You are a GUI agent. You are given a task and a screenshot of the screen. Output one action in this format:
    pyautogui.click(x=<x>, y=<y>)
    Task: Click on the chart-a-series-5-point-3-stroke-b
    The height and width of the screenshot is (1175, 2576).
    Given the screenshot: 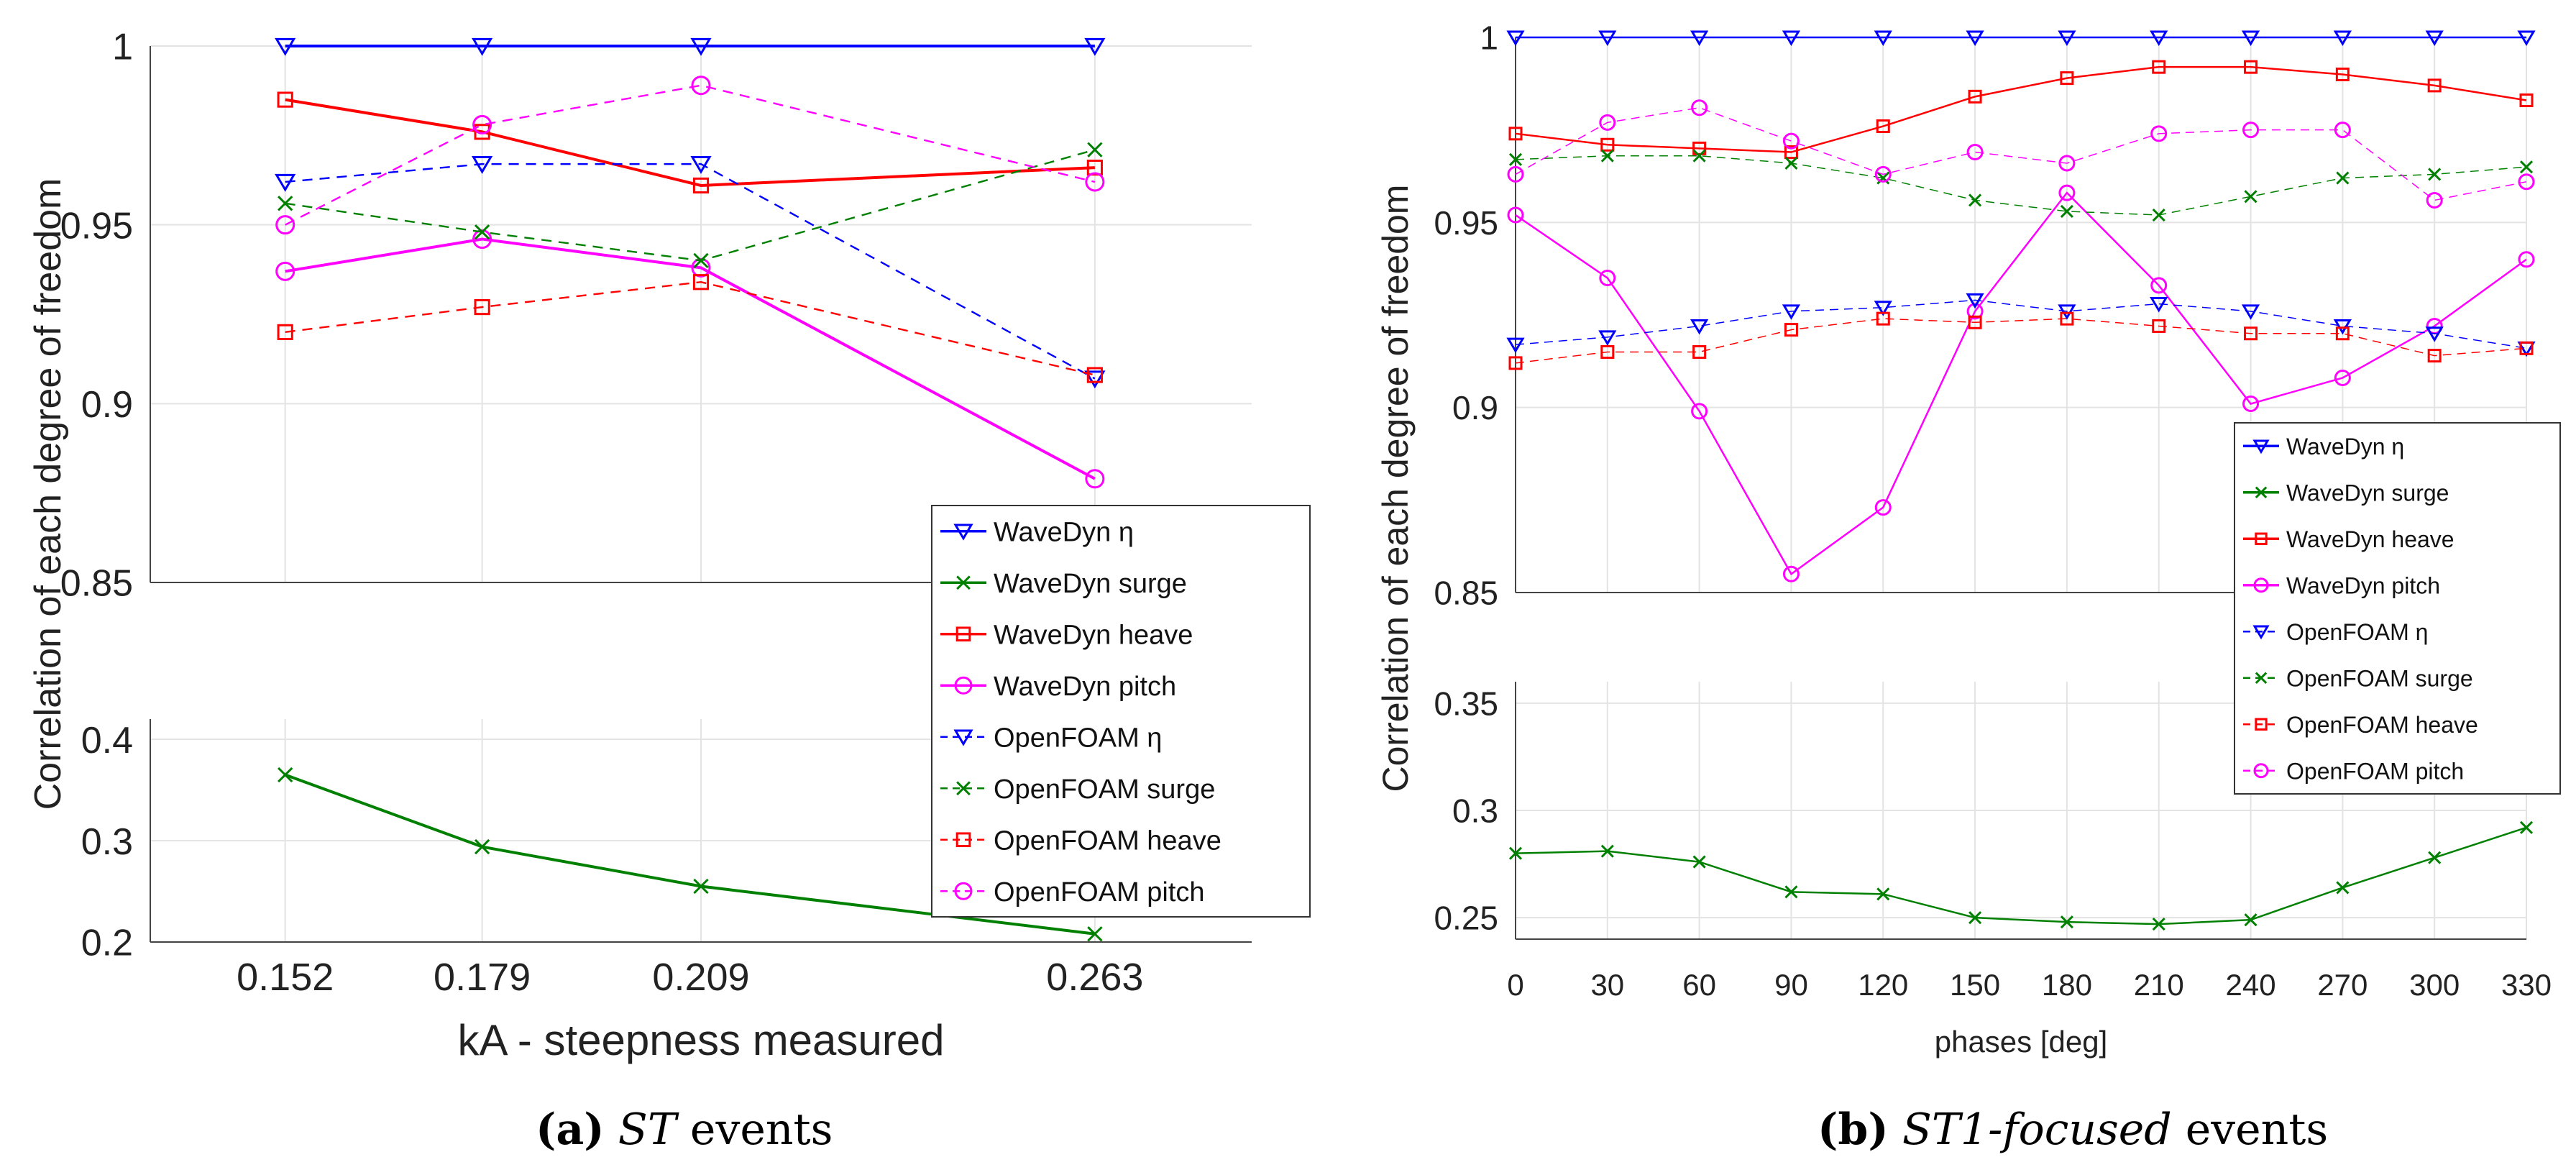 What is the action you would take?
    pyautogui.click(x=1095, y=149)
    